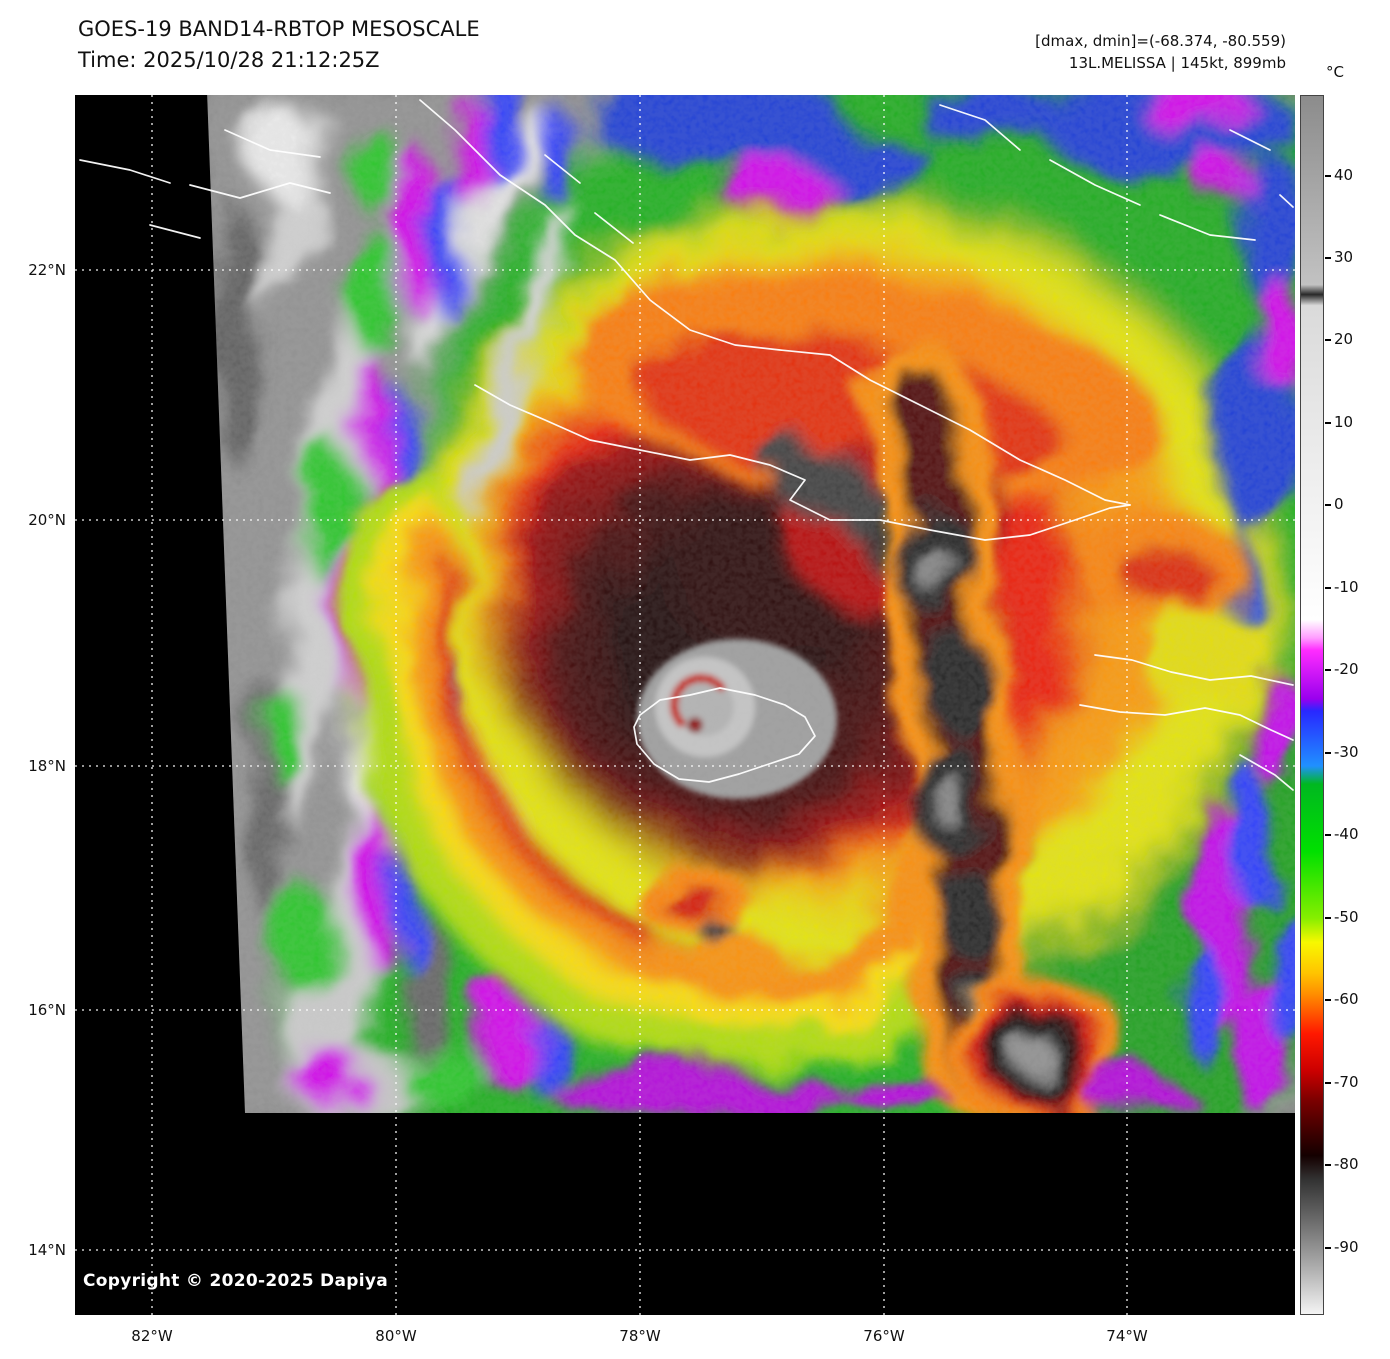 This screenshot has width=1390, height=1359. What do you see at coordinates (1344, 339) in the screenshot?
I see `colorbar-tick-label: 20` at bounding box center [1344, 339].